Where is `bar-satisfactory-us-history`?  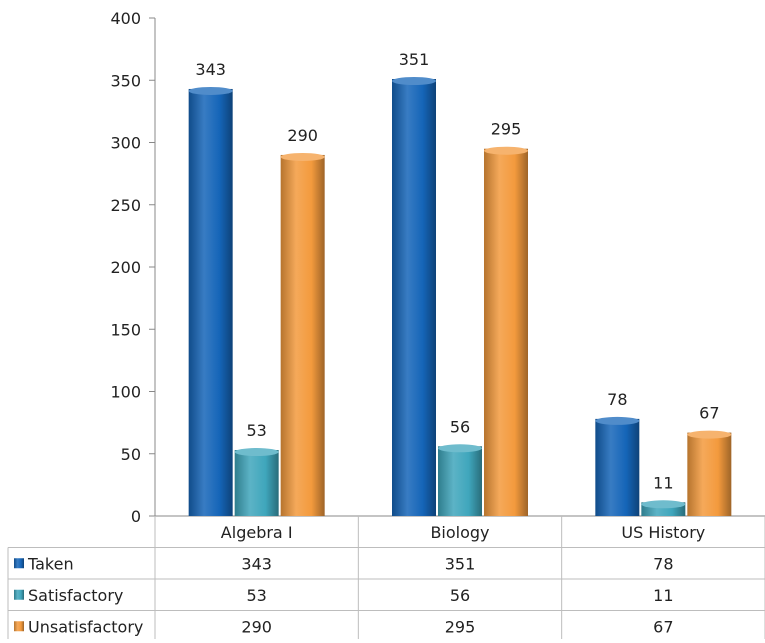 bar-satisfactory-us-history is located at coordinates (663, 508).